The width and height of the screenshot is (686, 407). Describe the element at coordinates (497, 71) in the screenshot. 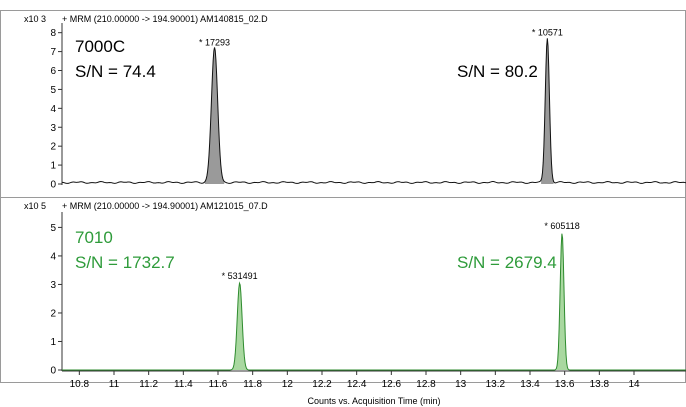

I see `signal-to-noise-label: S/N = 80.2` at that location.